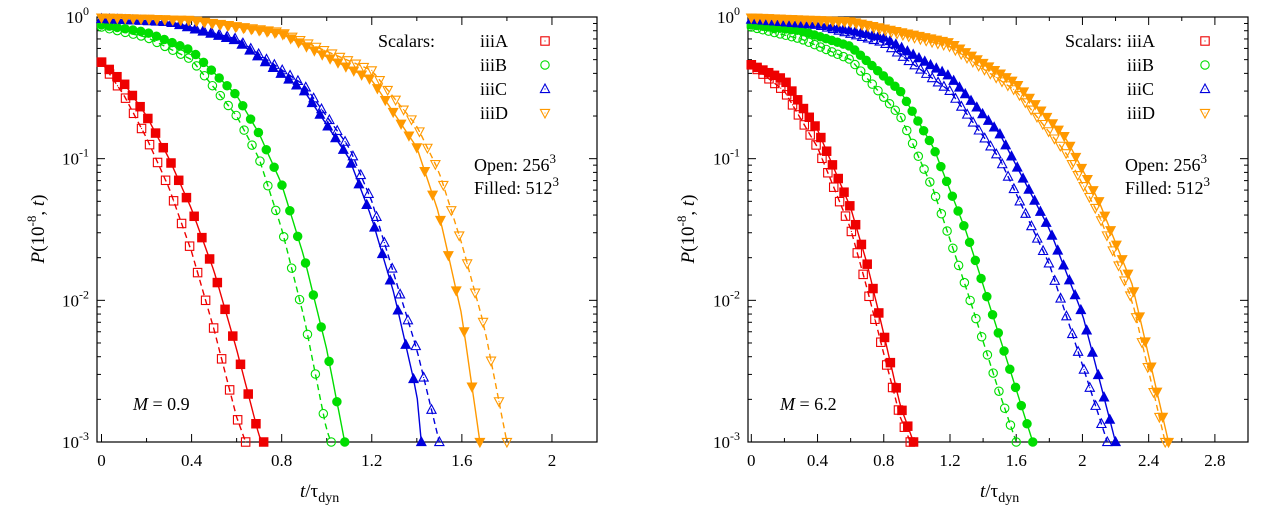 The height and width of the screenshot is (516, 1269). I want to click on left-y-axis-label: P(10-8, t), so click(36, 230).